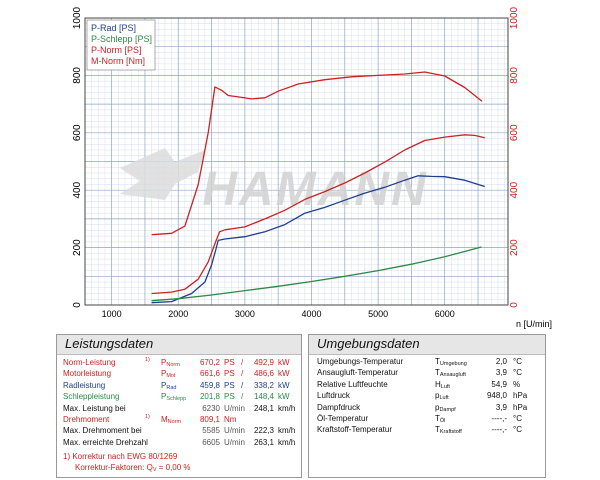 This screenshot has width=600, height=480. What do you see at coordinates (209, 374) in the screenshot?
I see `leistung-value-1: 661,6` at bounding box center [209, 374].